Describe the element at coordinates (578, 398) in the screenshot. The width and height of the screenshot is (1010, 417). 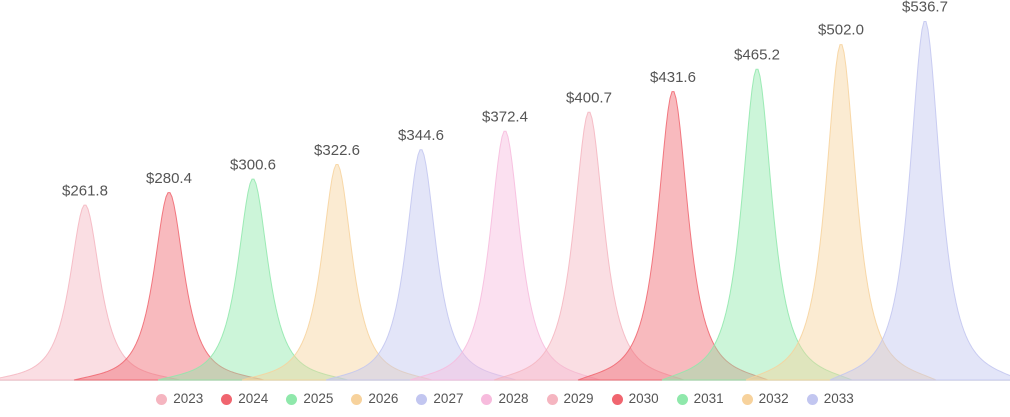
I see `legend-label: 2029` at that location.